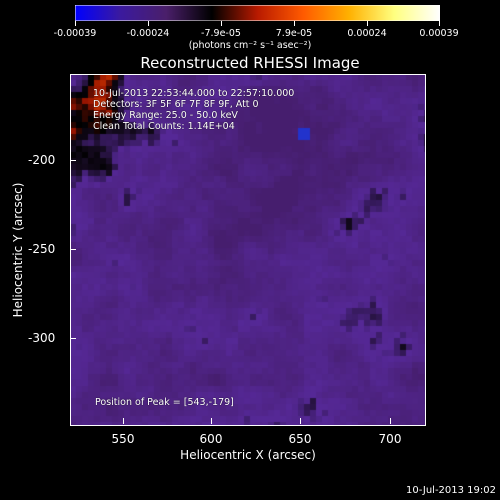 Image resolution: width=500 pixels, height=500 pixels. What do you see at coordinates (42, 249) in the screenshot?
I see `y-tick-label: -250` at bounding box center [42, 249].